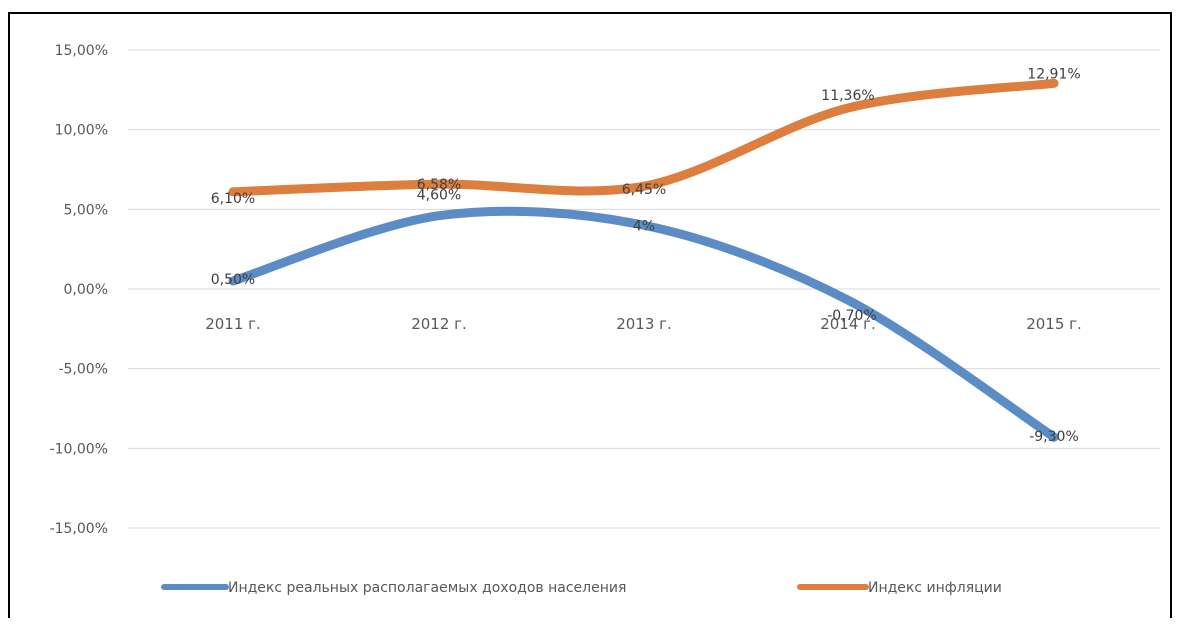  Describe the element at coordinates (439, 324) in the screenshot. I see `x-category-label: 2012 г.` at that location.